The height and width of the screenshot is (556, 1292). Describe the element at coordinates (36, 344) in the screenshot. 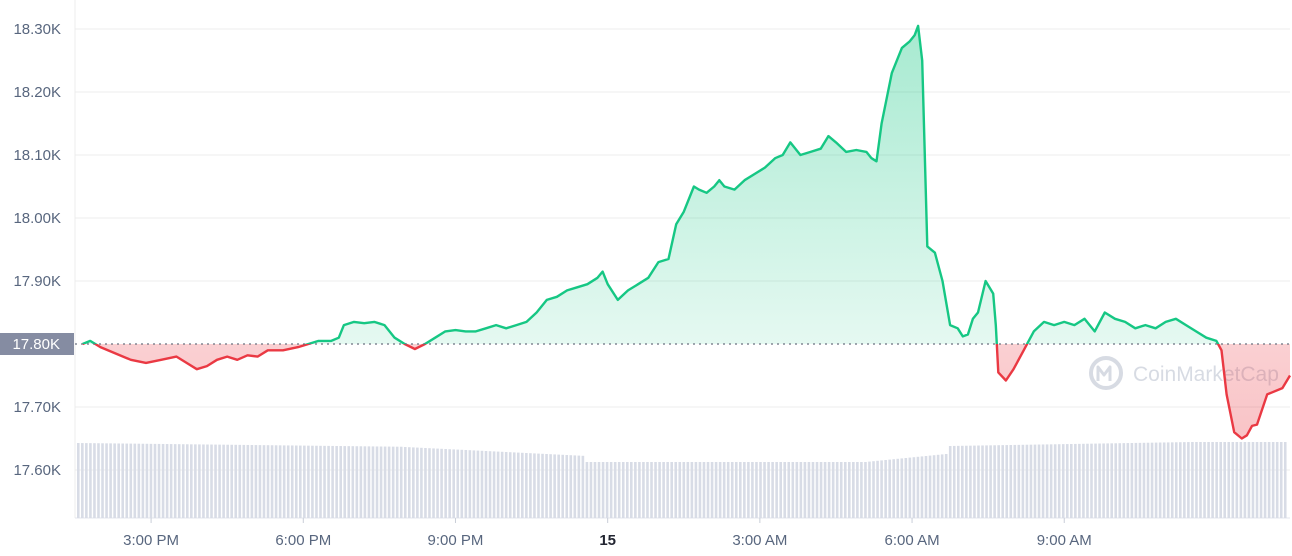

I see `reference-label: 17.80K` at that location.